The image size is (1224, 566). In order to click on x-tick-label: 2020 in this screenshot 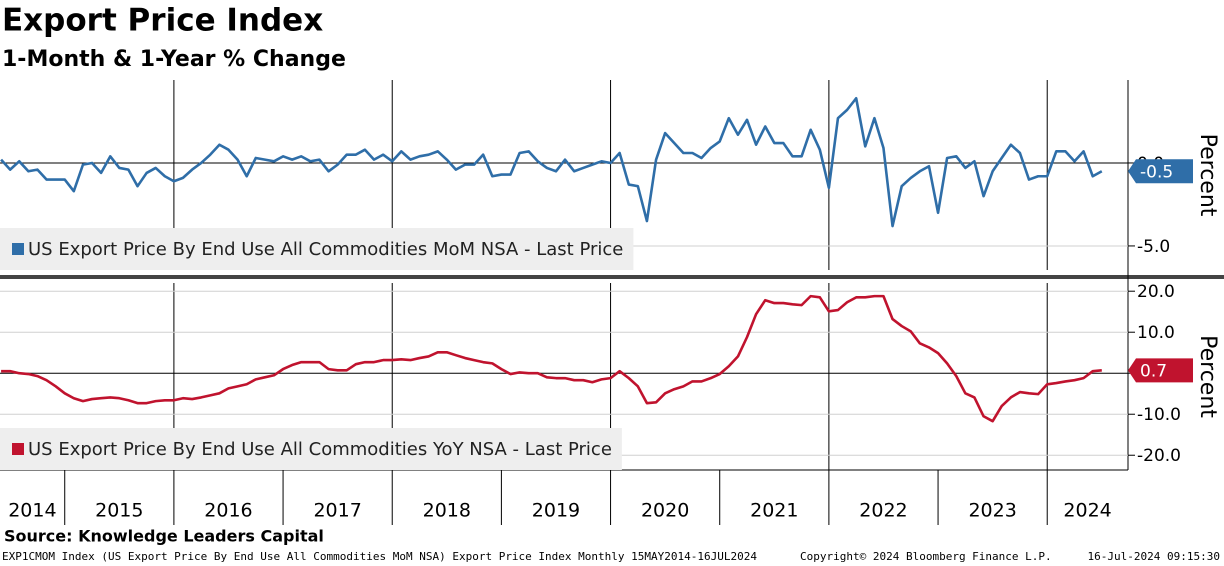, I will do `click(665, 511)`.